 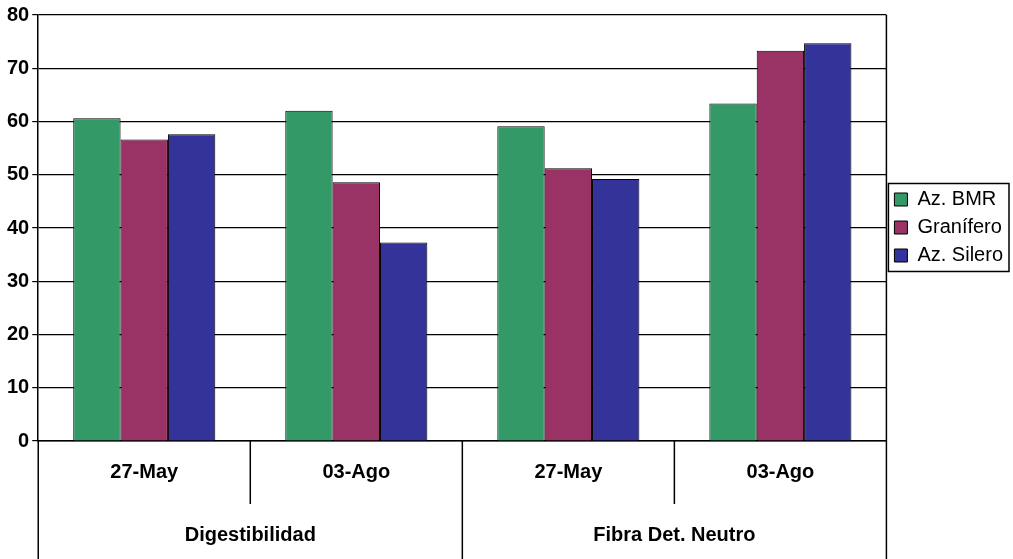 What do you see at coordinates (959, 226) in the screenshot?
I see `legend-label: Granífero` at bounding box center [959, 226].